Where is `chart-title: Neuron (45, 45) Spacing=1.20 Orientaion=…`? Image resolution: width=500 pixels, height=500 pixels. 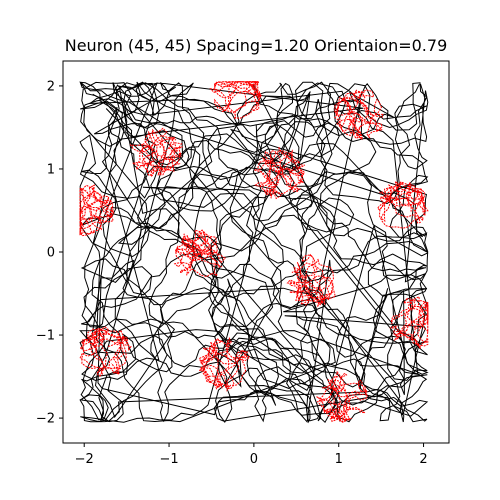 chart-title: Neuron (45, 45) Spacing=1.20 Orientaion=… is located at coordinates (256, 45).